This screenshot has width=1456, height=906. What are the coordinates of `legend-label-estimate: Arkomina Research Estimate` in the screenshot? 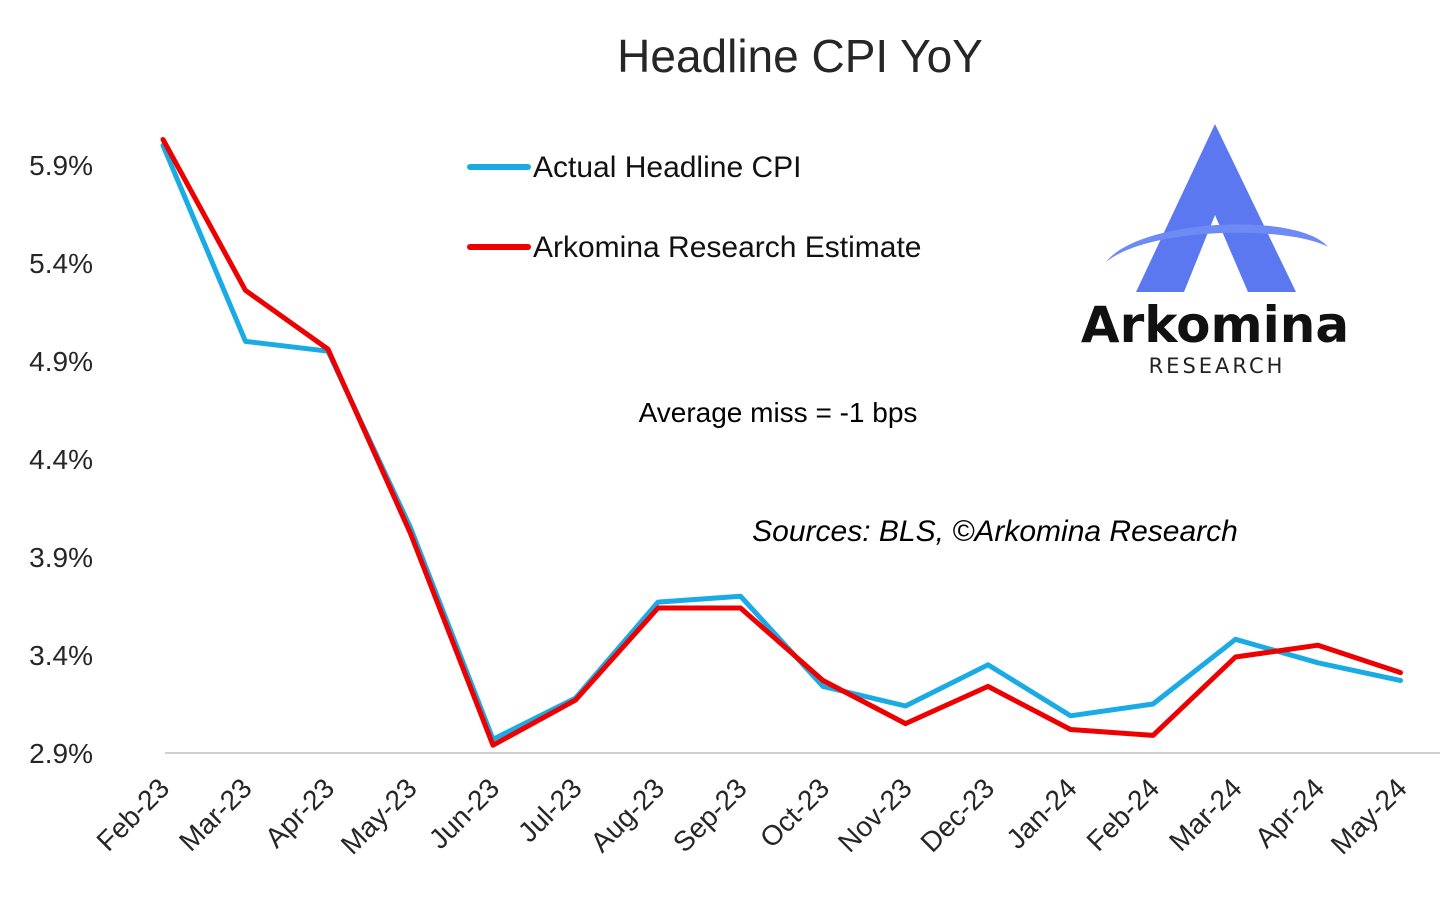 It's located at (727, 247).